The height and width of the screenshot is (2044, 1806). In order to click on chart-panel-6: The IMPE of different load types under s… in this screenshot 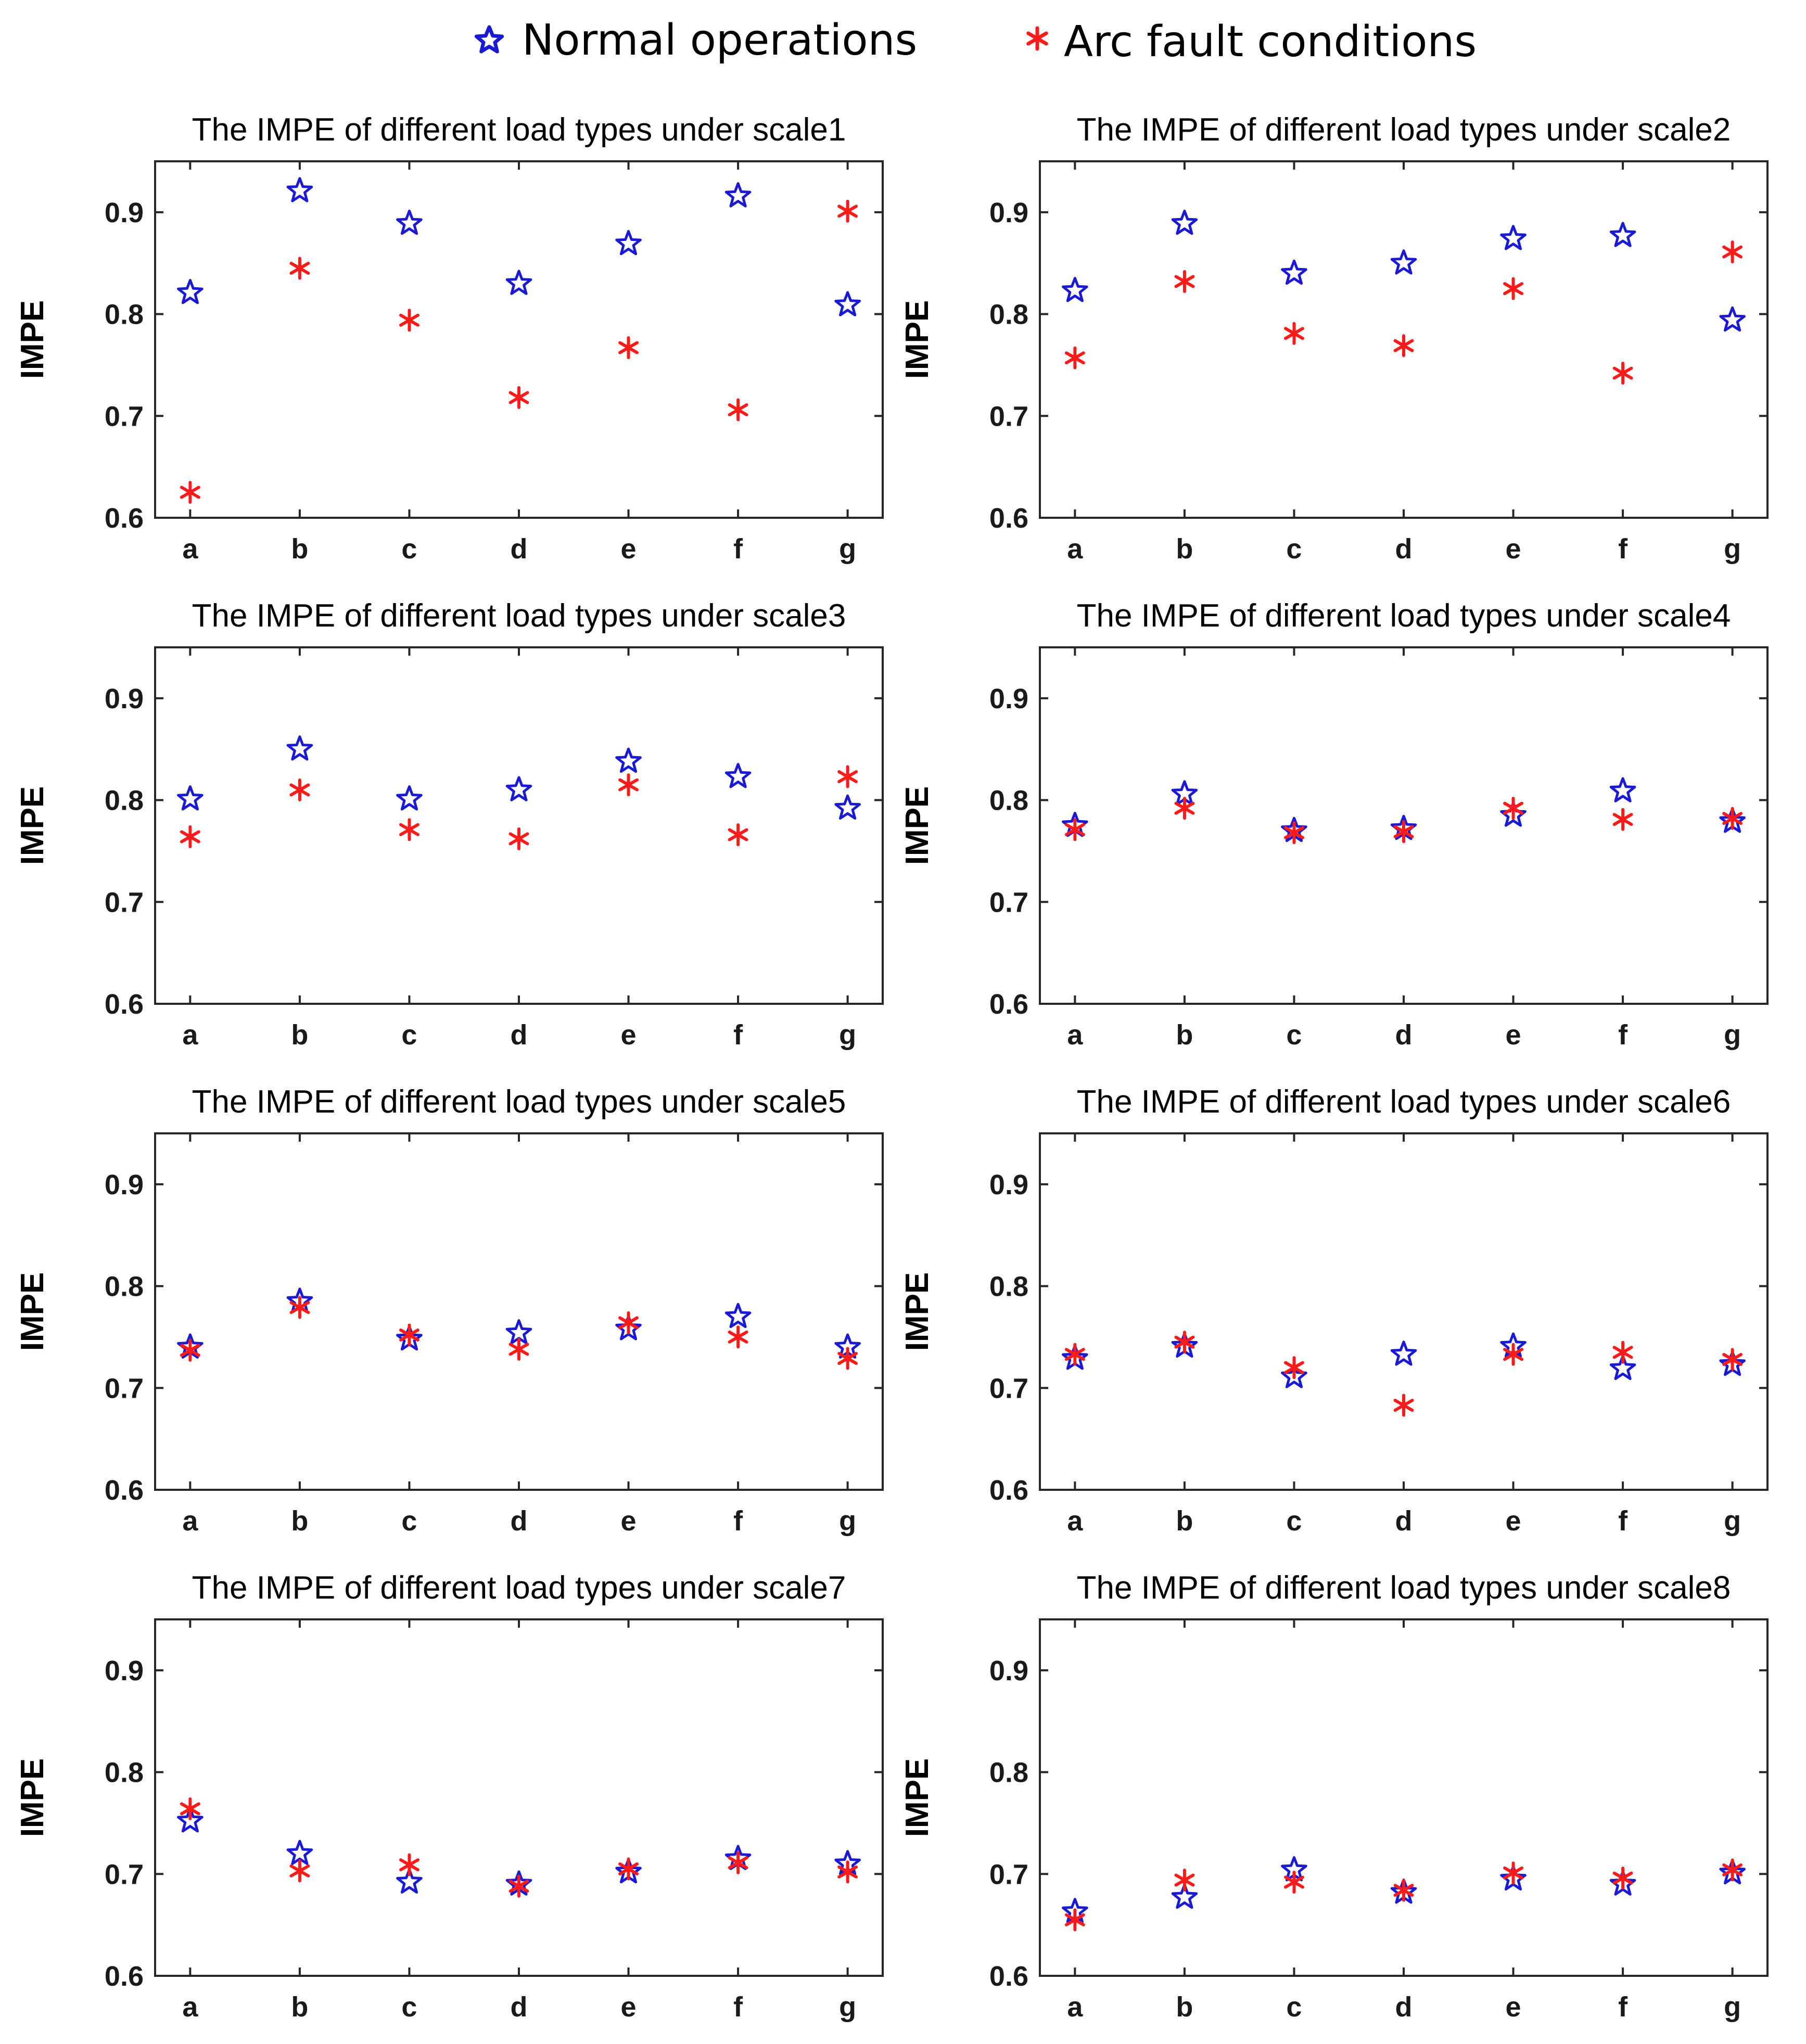, I will do `click(1334, 1310)`.